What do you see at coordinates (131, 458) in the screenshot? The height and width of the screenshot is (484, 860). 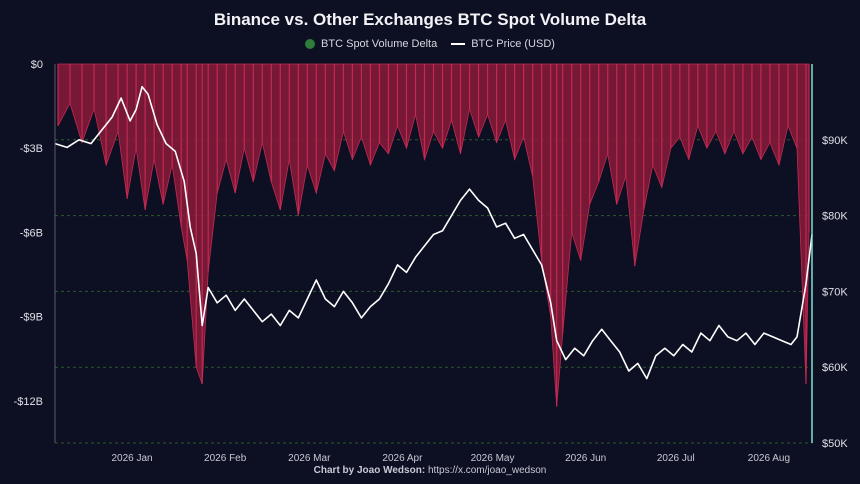 I see `x-tick-0: 2026 Jan` at bounding box center [131, 458].